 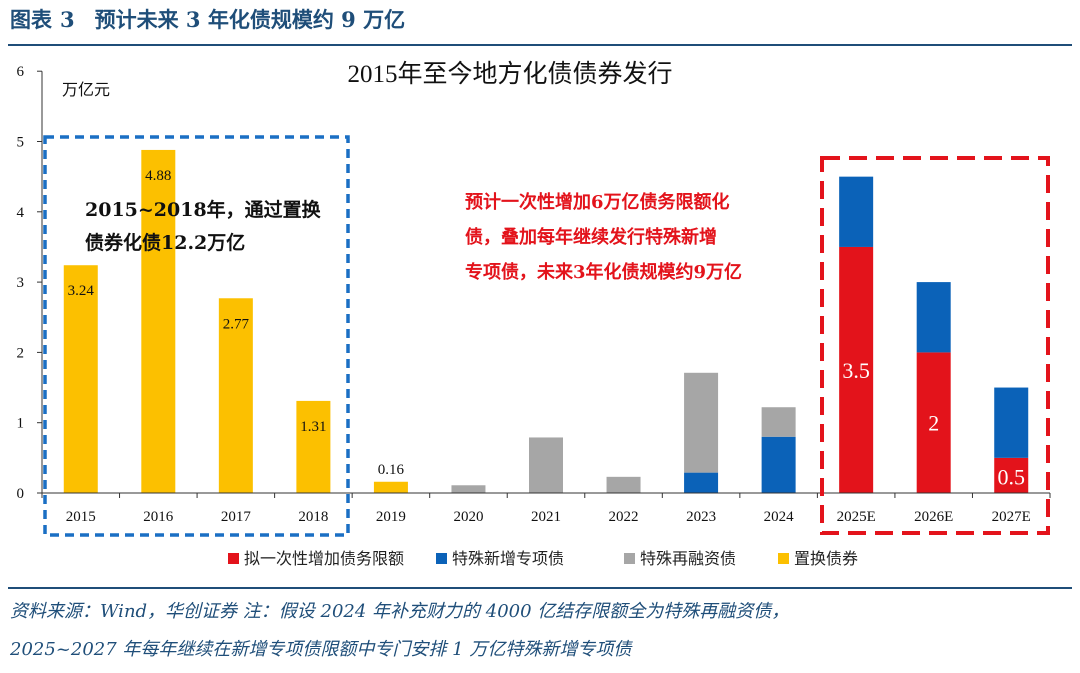 I want to click on bar-2023-特殊再融资债, so click(x=701, y=422).